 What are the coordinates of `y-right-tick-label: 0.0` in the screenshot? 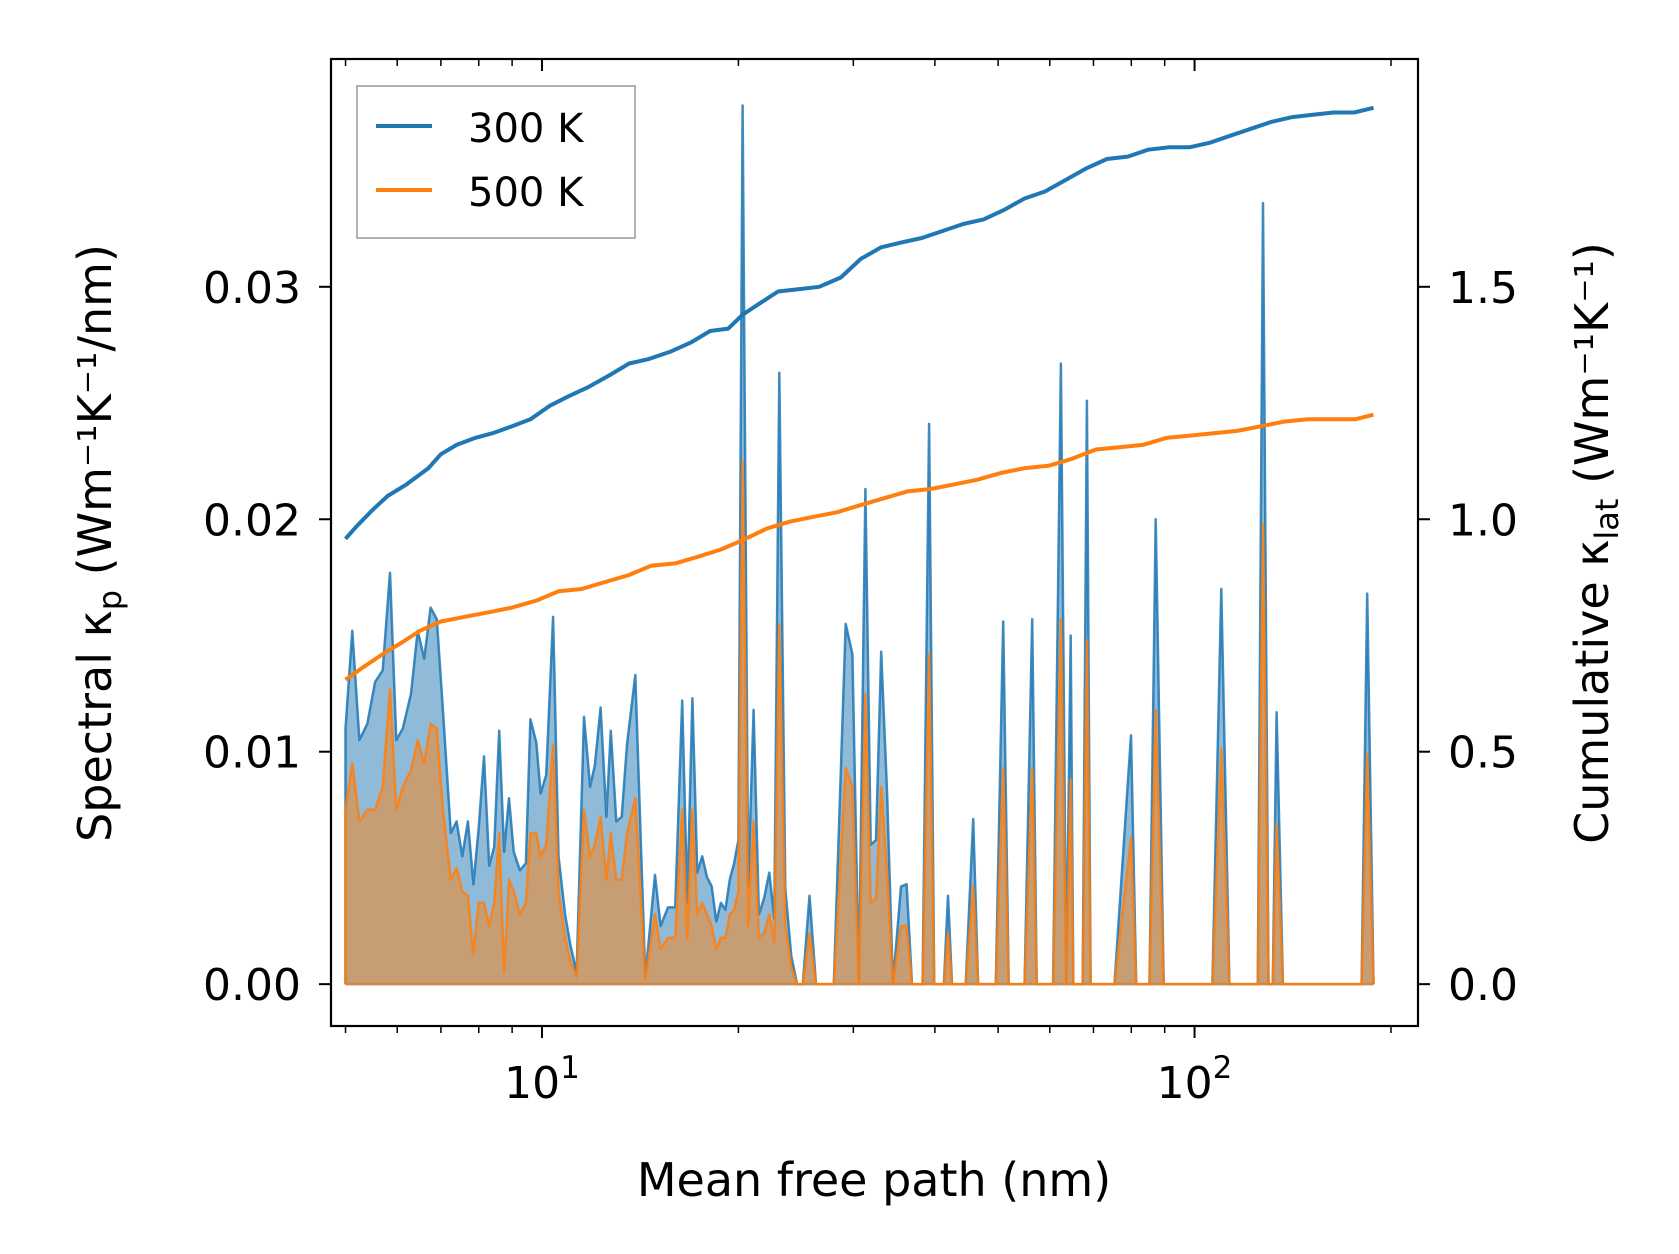 It's located at (1483, 985).